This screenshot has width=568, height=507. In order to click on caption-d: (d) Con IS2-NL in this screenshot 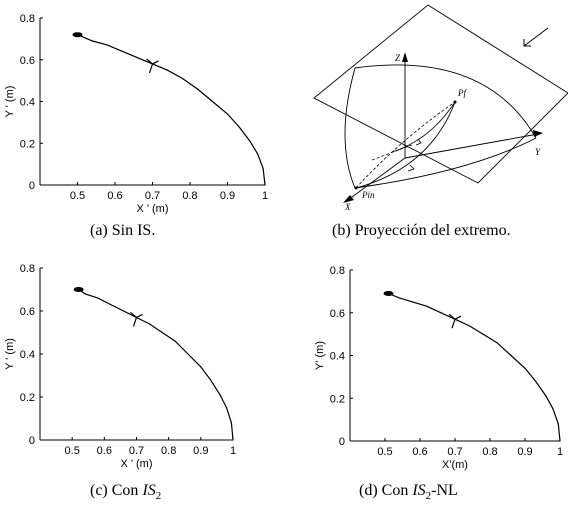, I will do `click(408, 492)`.